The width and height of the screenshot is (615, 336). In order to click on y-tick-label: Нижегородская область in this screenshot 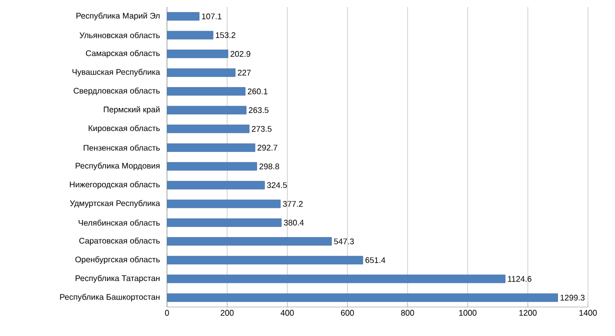, I will do `click(115, 185)`.